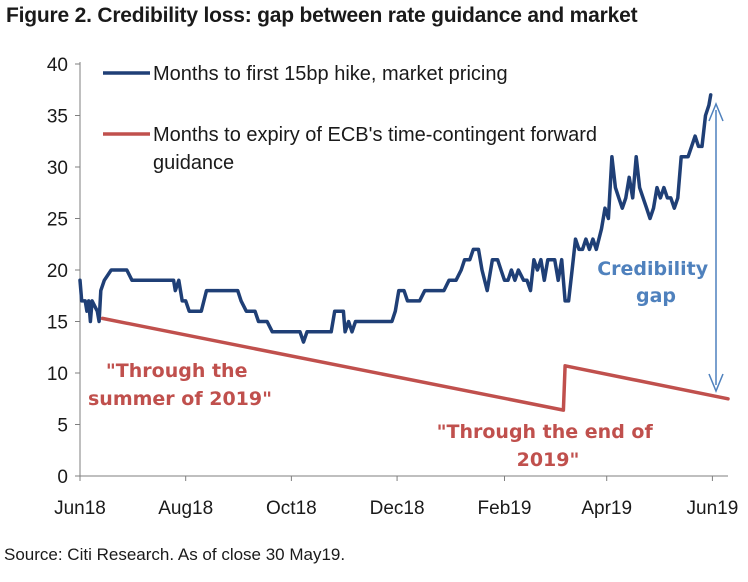 This screenshot has height=582, width=748. What do you see at coordinates (548, 446) in the screenshot?
I see `annotation-end-2019: "Through the end of 2019"` at bounding box center [548, 446].